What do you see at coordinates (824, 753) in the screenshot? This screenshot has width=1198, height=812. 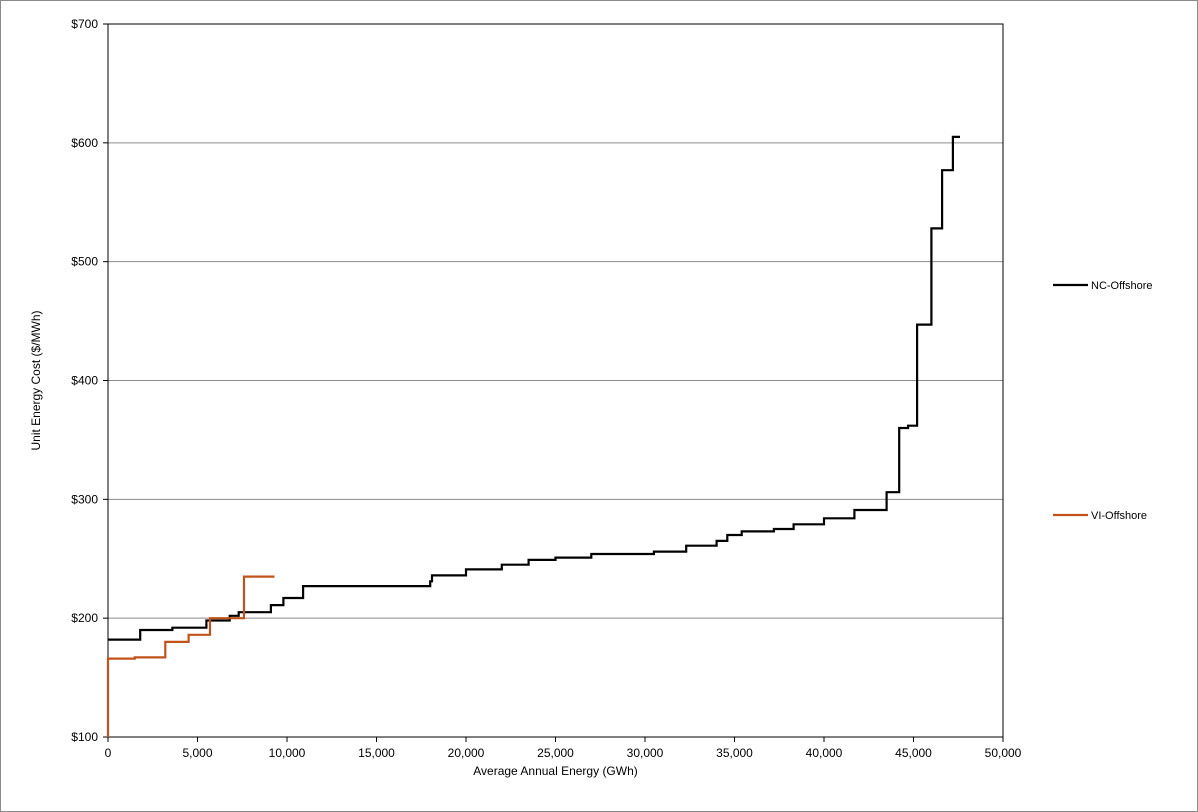 I see `x-tick-label: 40,000` at bounding box center [824, 753].